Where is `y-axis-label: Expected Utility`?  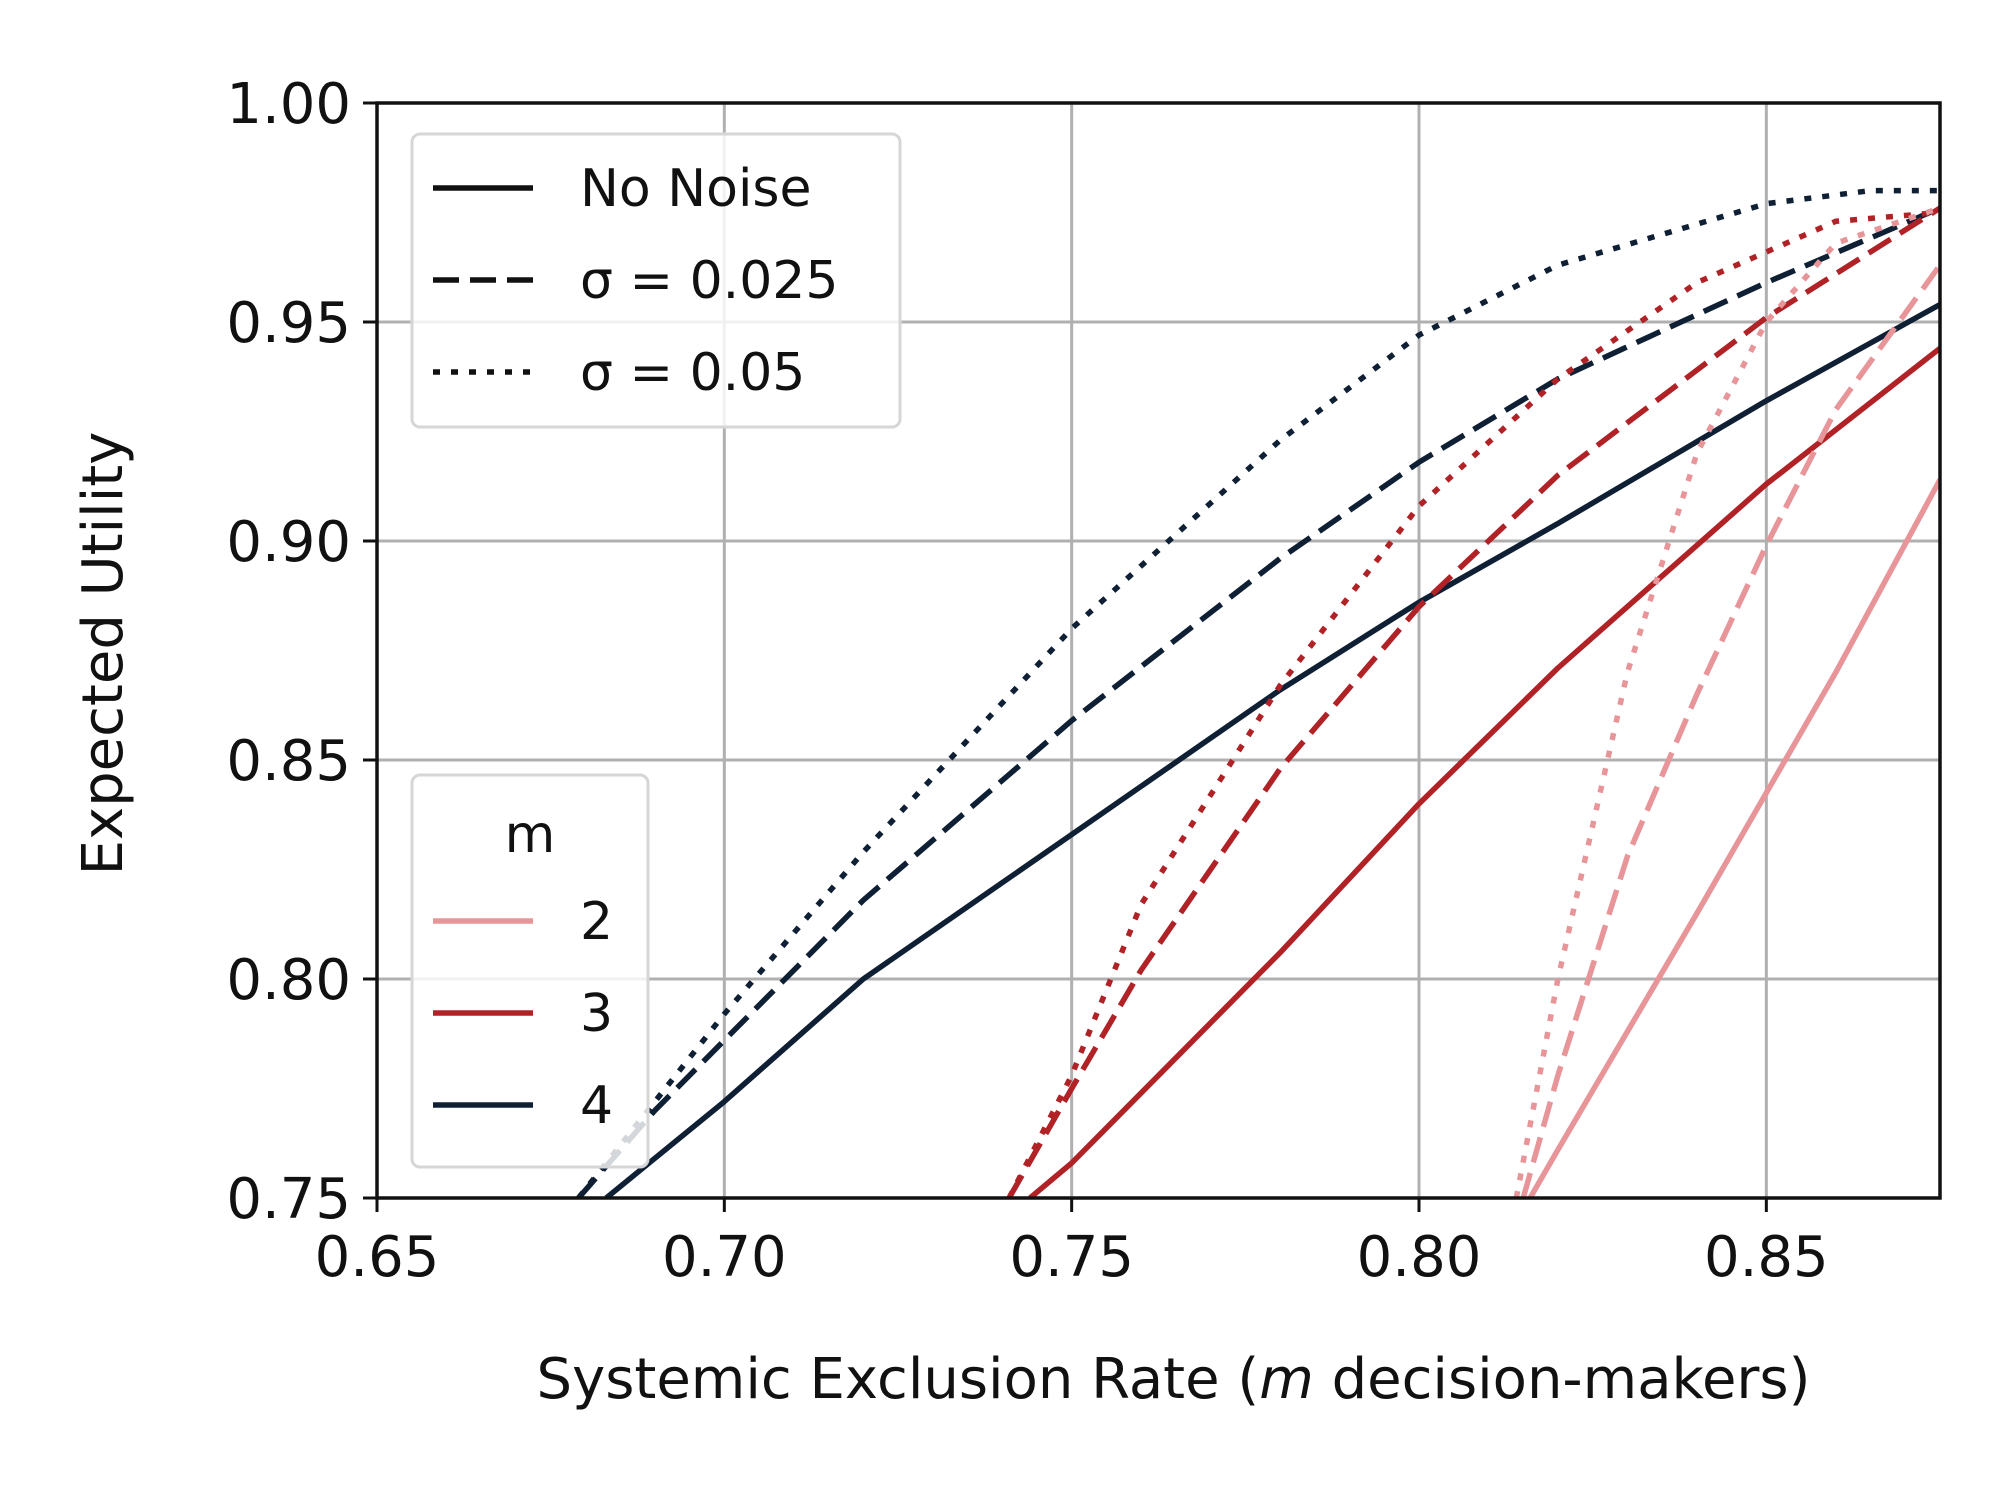 y-axis-label: Expected Utility is located at coordinates (103, 654).